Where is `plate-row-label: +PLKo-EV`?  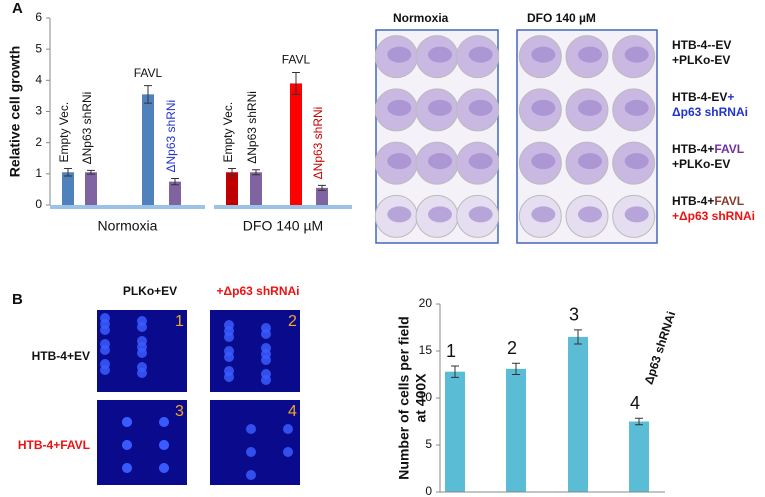 plate-row-label: +PLKo-EV is located at coordinates (701, 164).